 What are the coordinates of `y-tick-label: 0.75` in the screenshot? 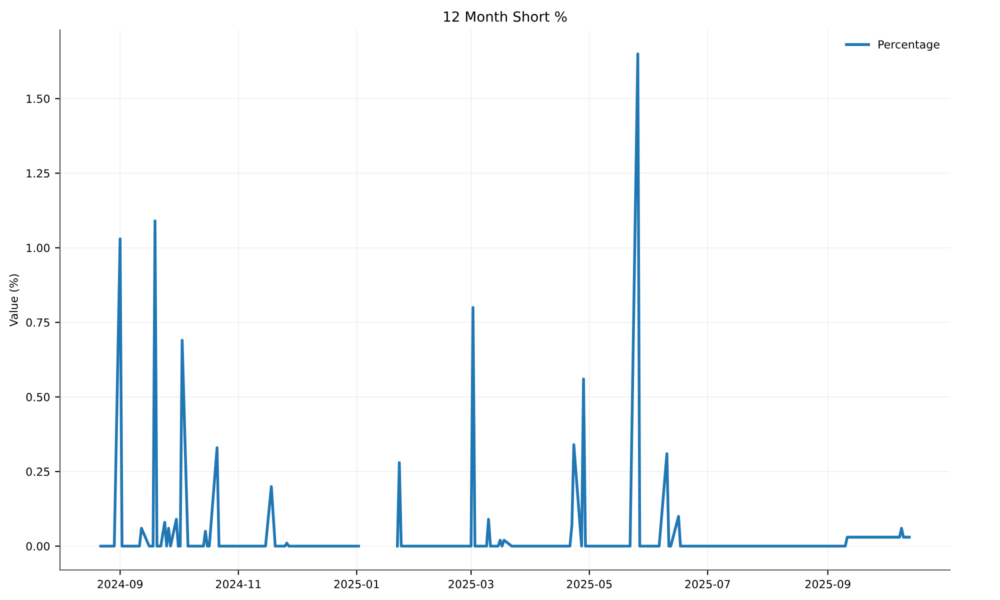 It's located at (38, 322).